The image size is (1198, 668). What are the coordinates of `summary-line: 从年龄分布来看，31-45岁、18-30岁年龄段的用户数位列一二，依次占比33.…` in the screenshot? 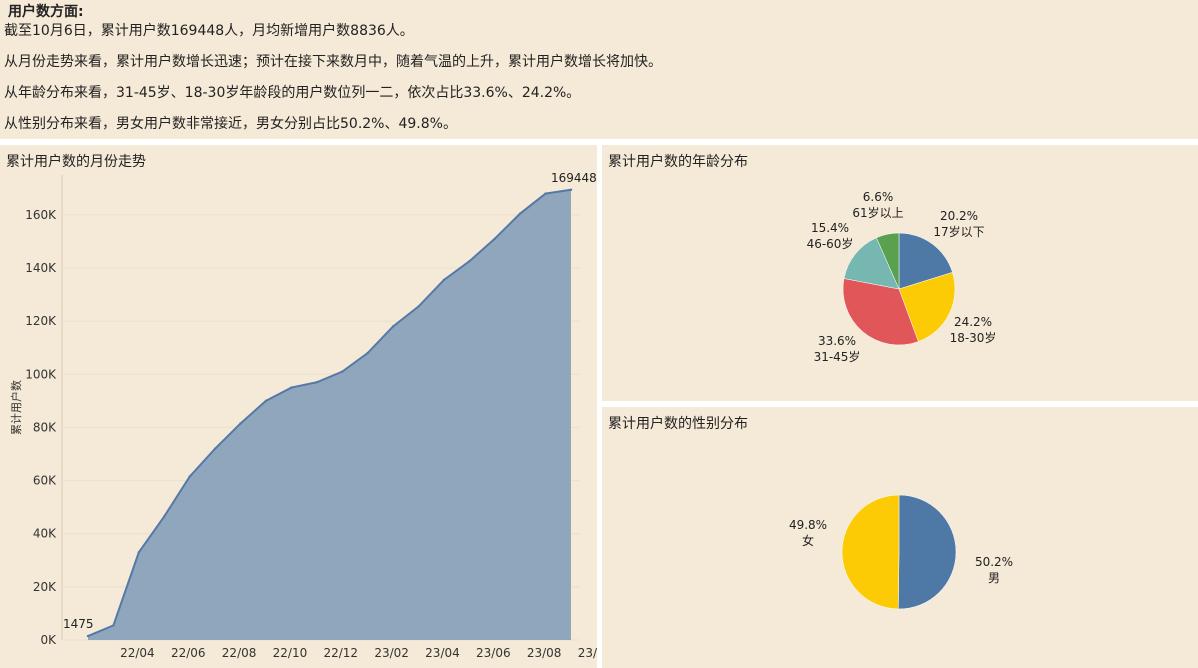 It's located at (292, 93).